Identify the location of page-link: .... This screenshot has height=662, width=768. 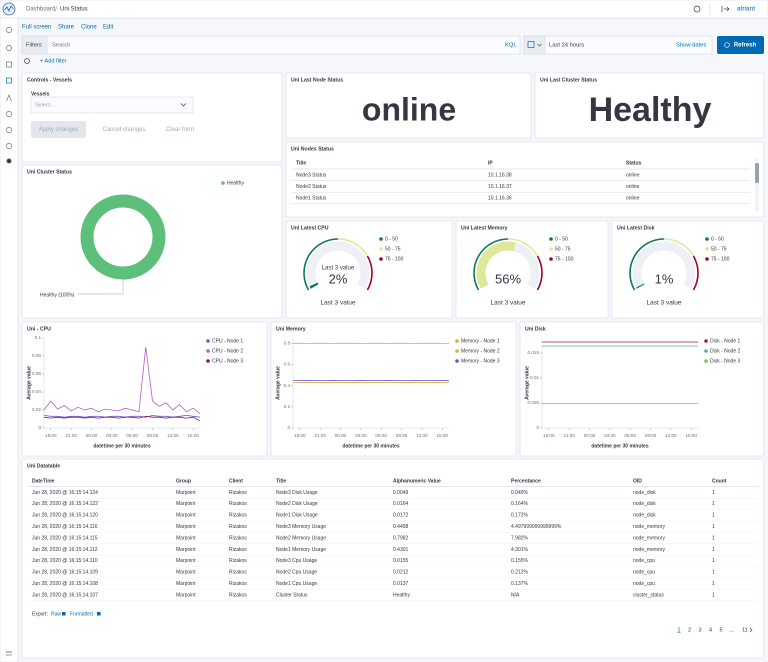
(731, 630).